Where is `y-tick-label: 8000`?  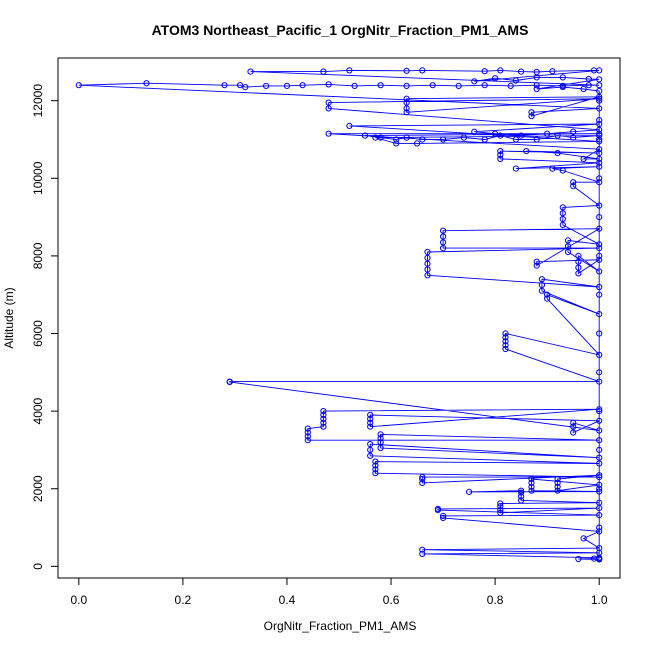
y-tick-label: 8000 is located at coordinates (38, 255).